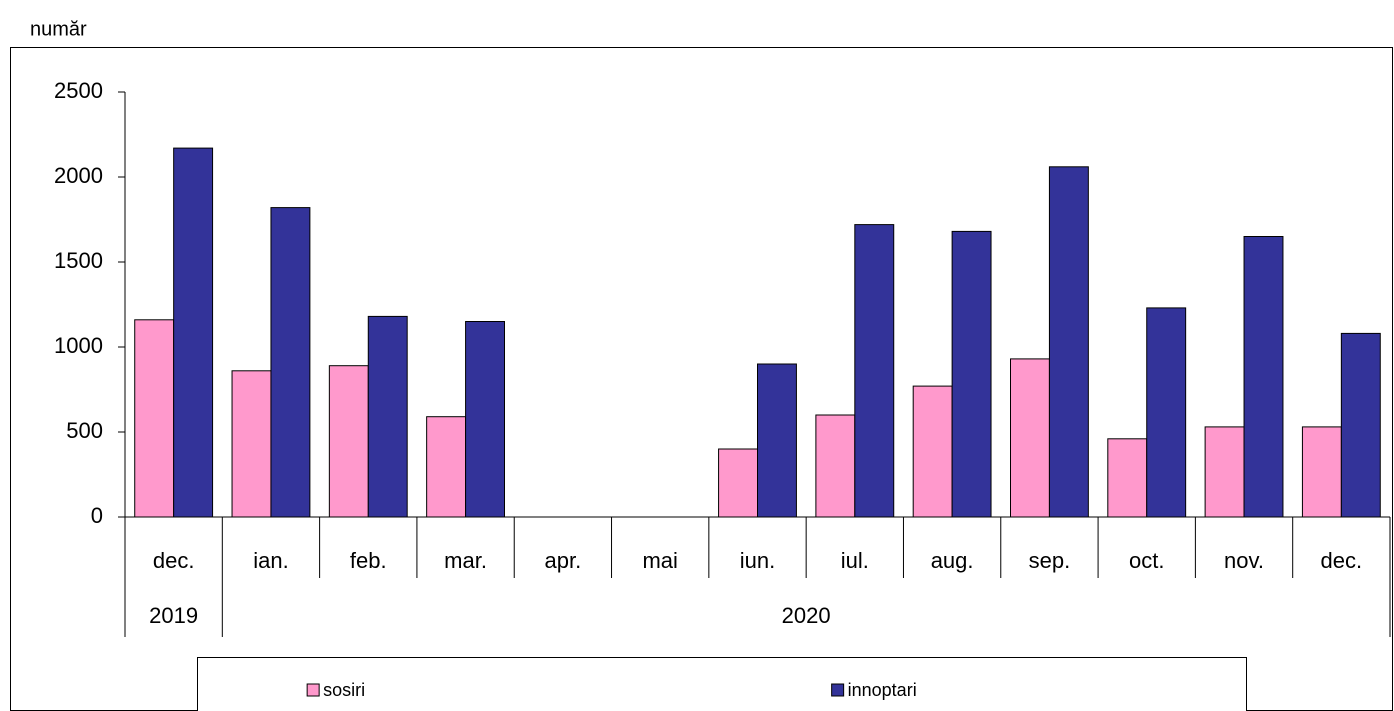 Image resolution: width=1394 pixels, height=711 pixels. Describe the element at coordinates (722, 684) in the screenshot. I see `legend-box` at that location.